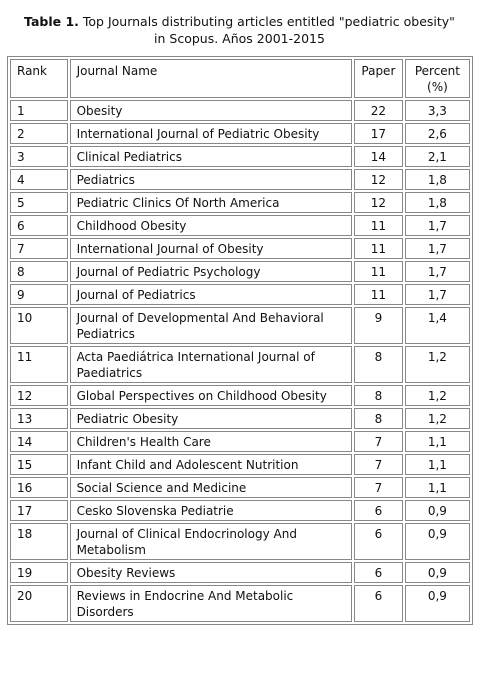 The height and width of the screenshot is (673, 479). Describe the element at coordinates (210, 271) in the screenshot. I see `table-cell: Journal of Pediatric Psychology` at that location.